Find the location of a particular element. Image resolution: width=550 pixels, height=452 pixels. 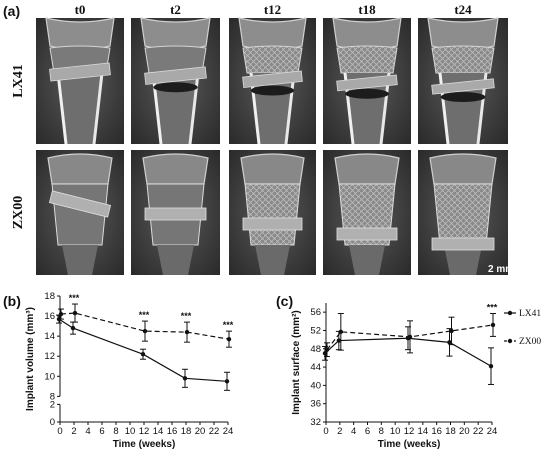

column-header-t2: t2 is located at coordinates (175, 9).